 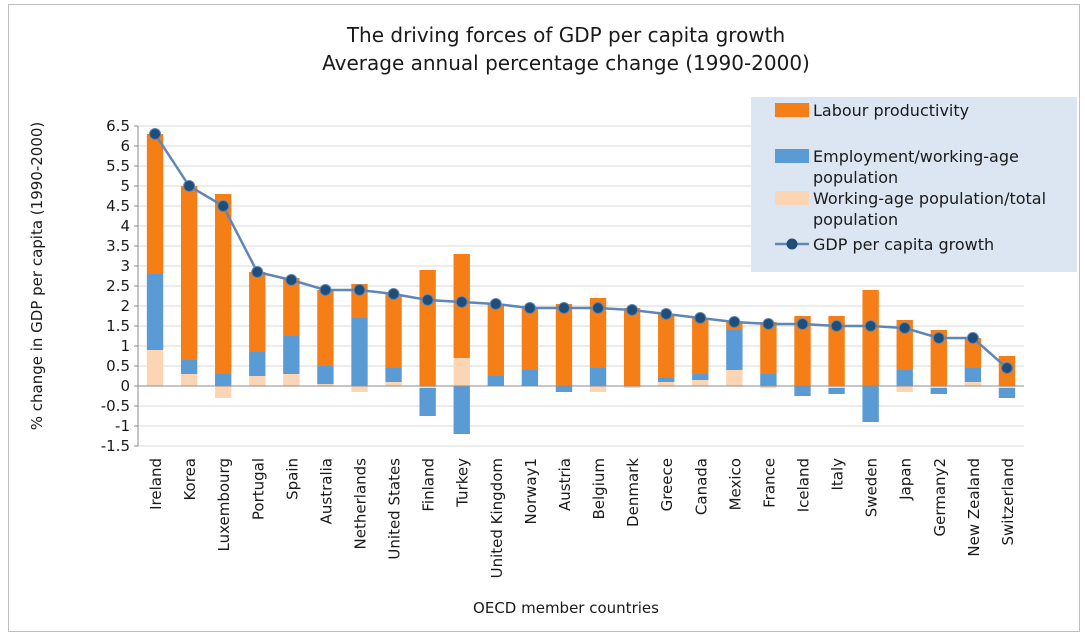 What do you see at coordinates (701, 486) in the screenshot?
I see `x-tick-label: Canada` at bounding box center [701, 486].